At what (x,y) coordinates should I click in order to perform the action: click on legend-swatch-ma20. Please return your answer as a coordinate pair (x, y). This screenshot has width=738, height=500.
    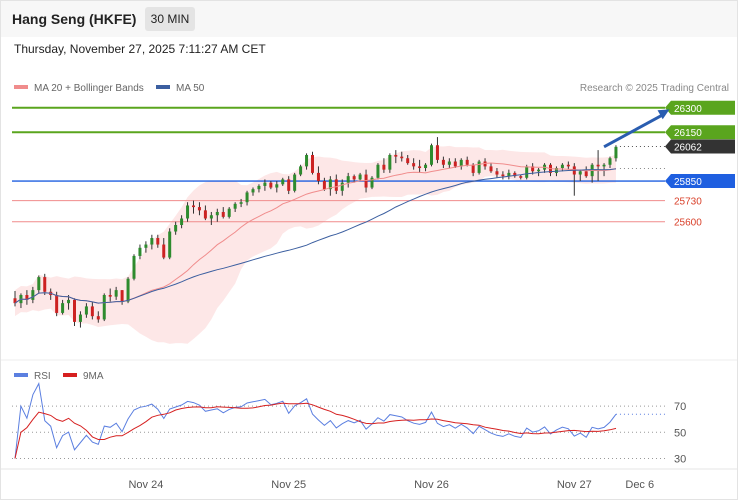
    Looking at the image, I should click on (21, 87).